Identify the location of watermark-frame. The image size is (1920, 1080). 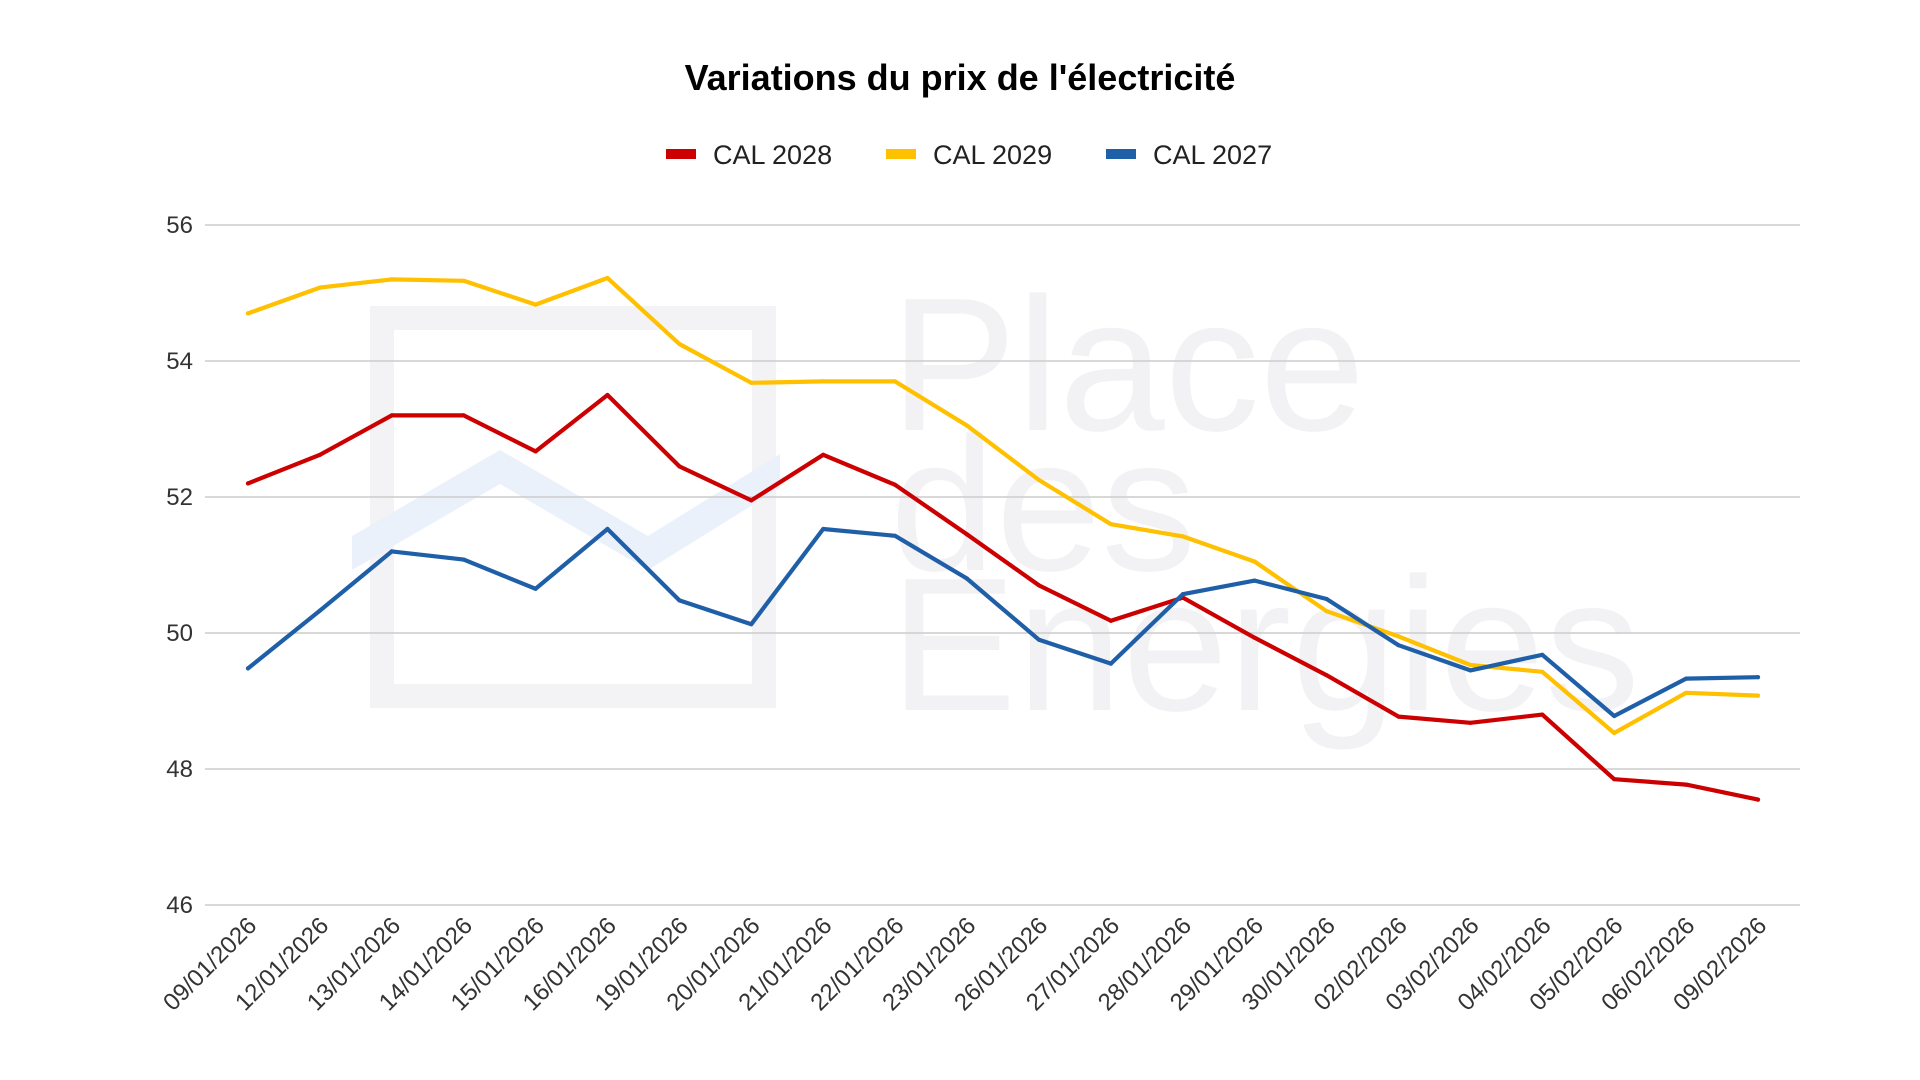
(573, 507).